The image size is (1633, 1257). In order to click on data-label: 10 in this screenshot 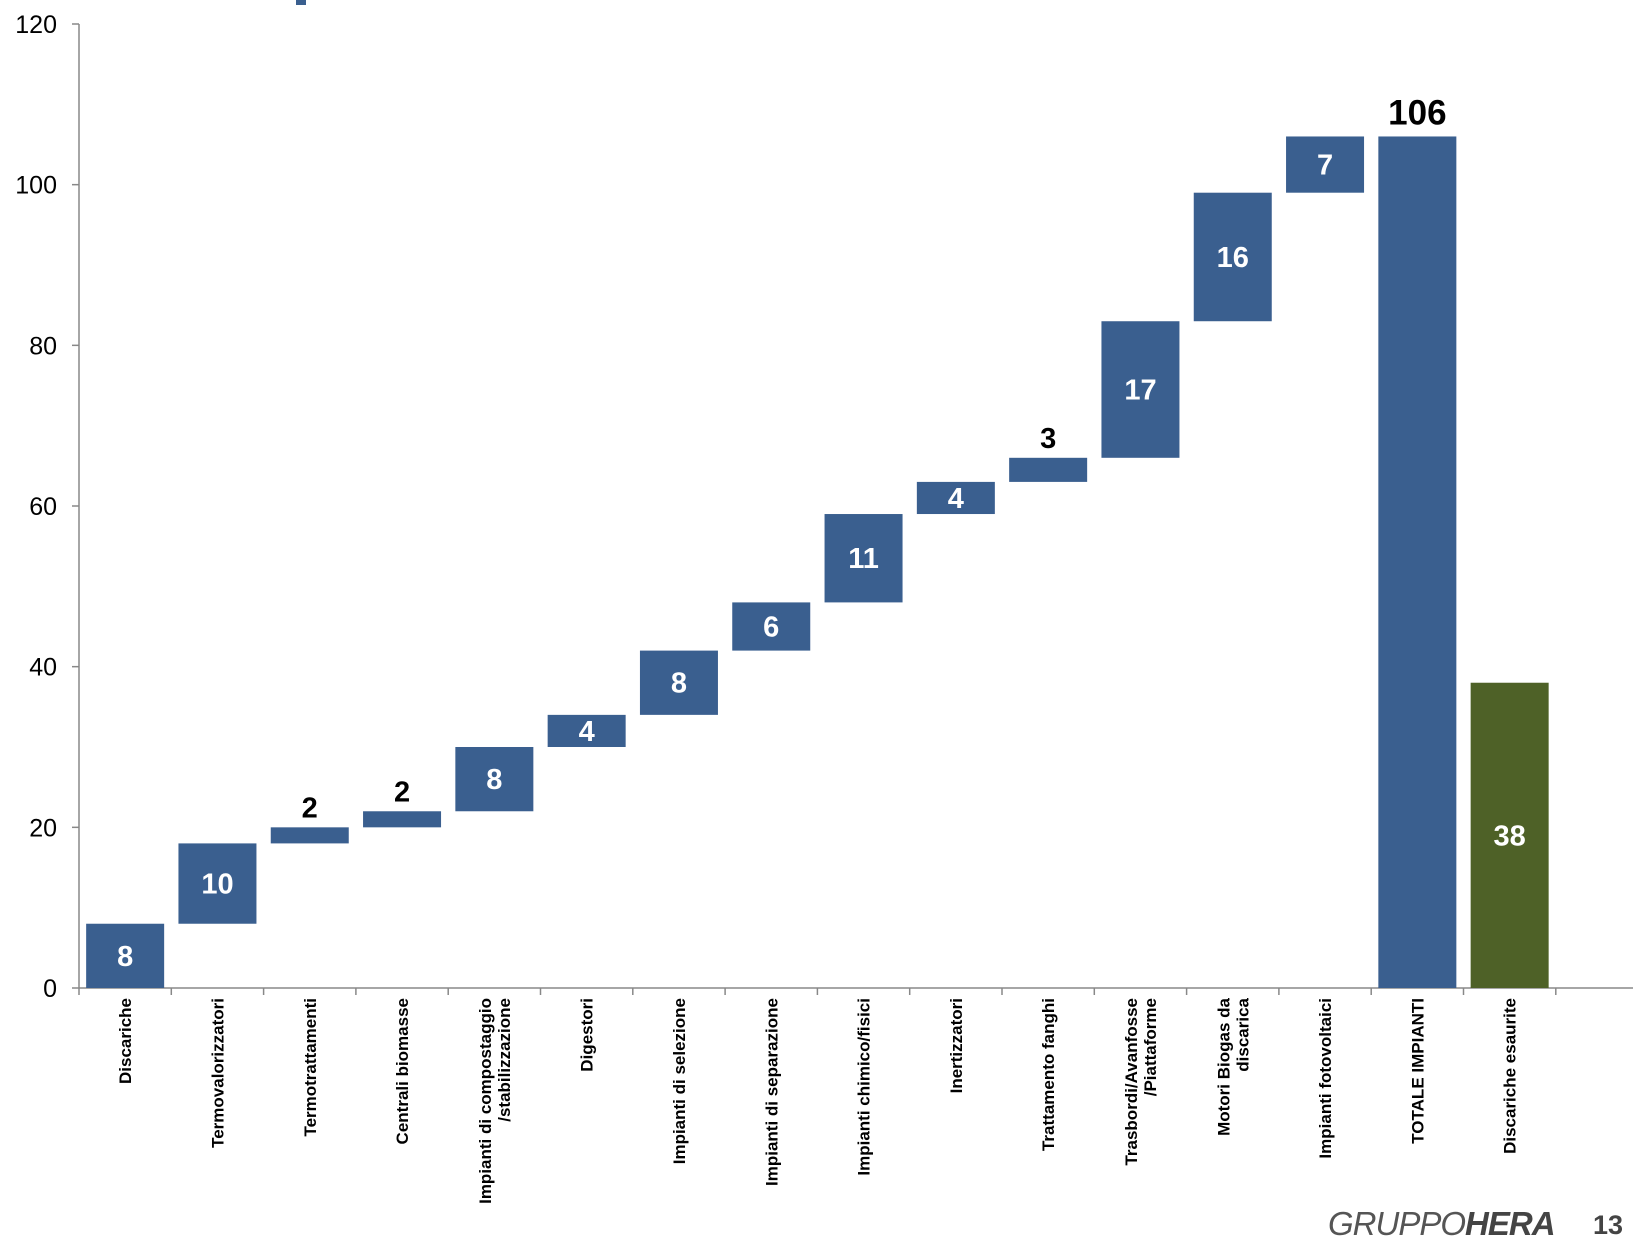, I will do `click(217, 885)`.